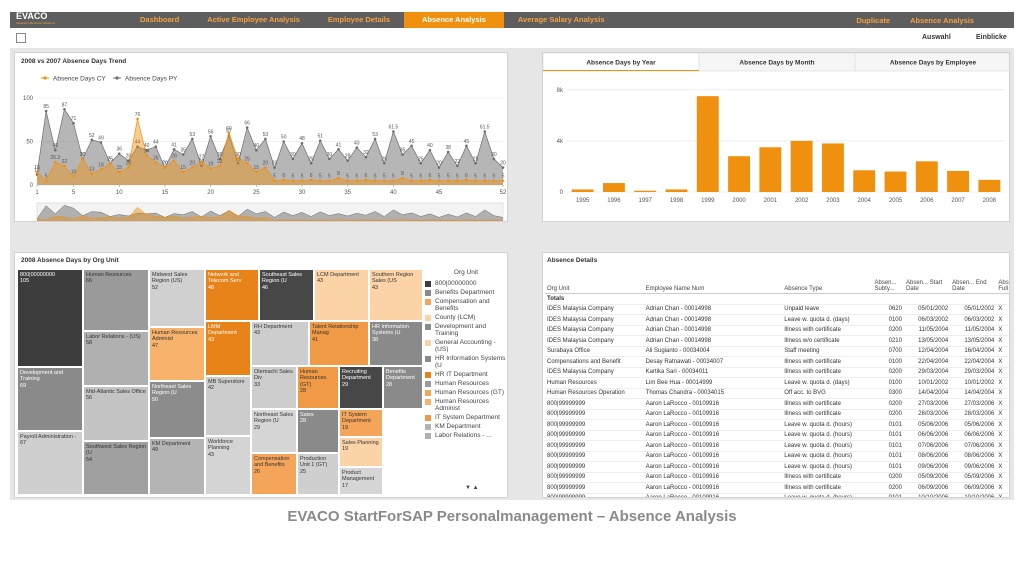  I want to click on chart-tab-label: Absence Days by Employee, so click(933, 63).